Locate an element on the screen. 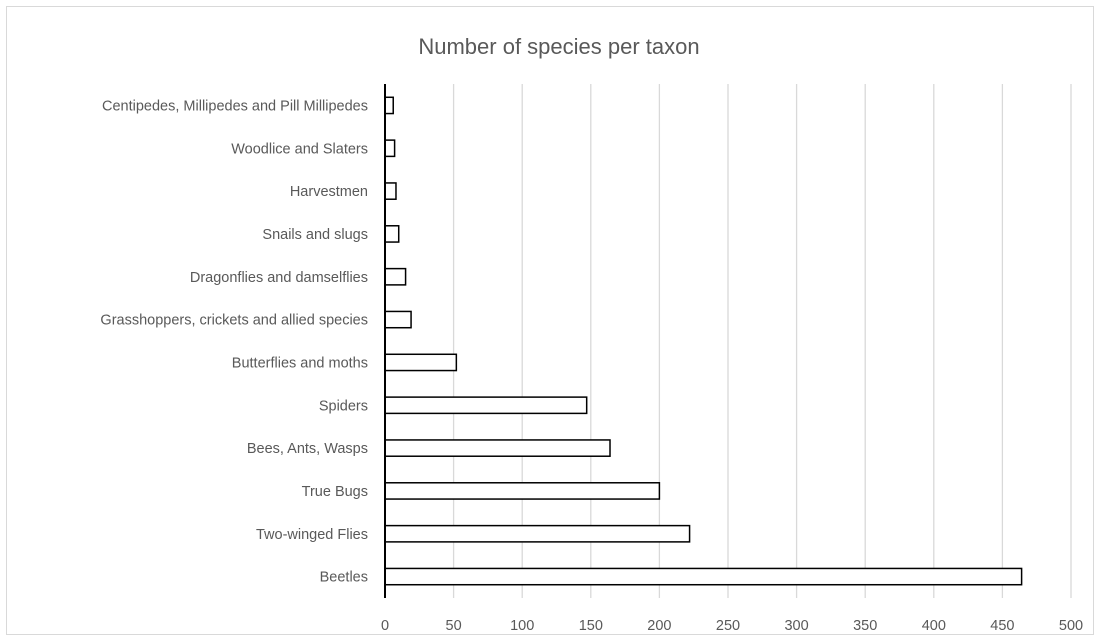 The height and width of the screenshot is (641, 1101). tick-labels: 0 50 100 150 200 250 300 350 400 450 500 is located at coordinates (732, 626).